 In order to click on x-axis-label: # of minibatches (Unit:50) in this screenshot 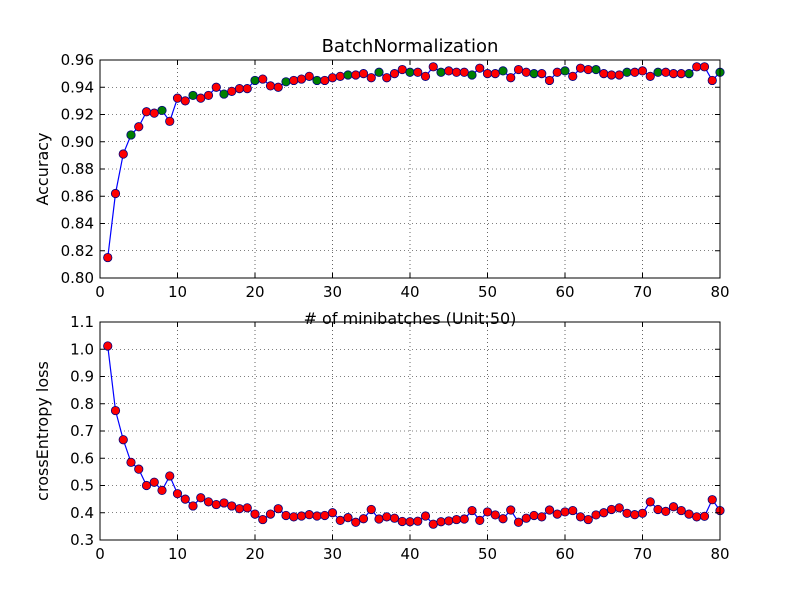, I will do `click(410, 318)`.